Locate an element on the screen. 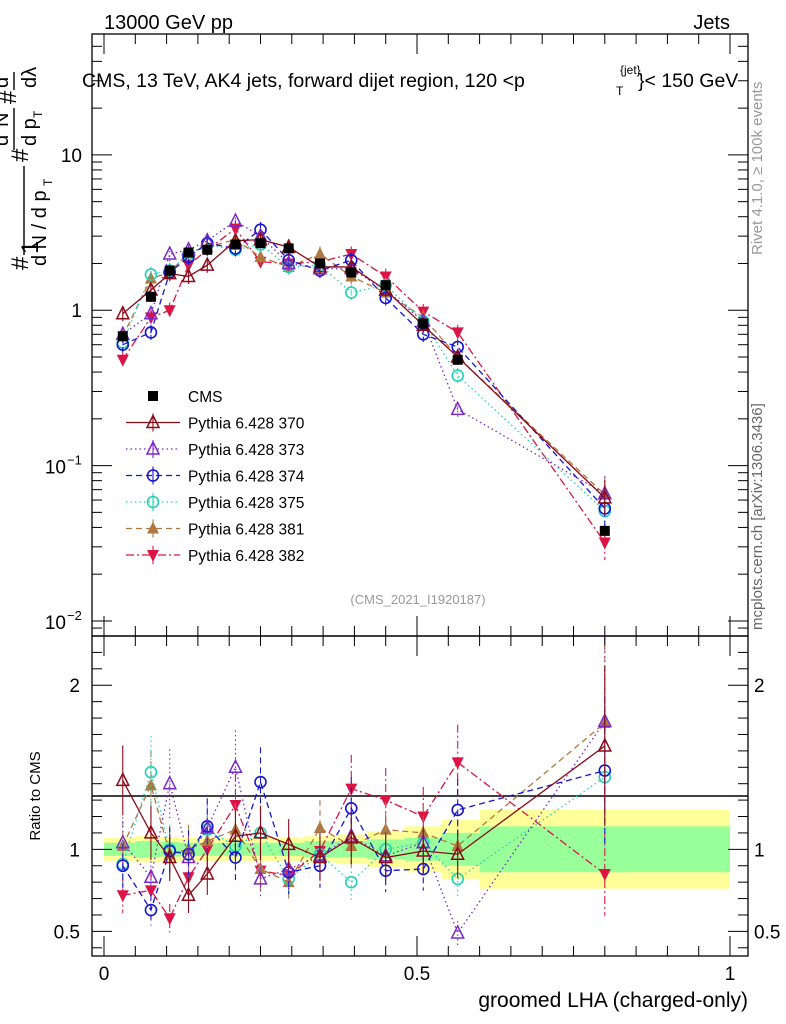 This screenshot has width=786, height=1024. legend-entry-p382: Pythia 6.428 382 is located at coordinates (215, 555).